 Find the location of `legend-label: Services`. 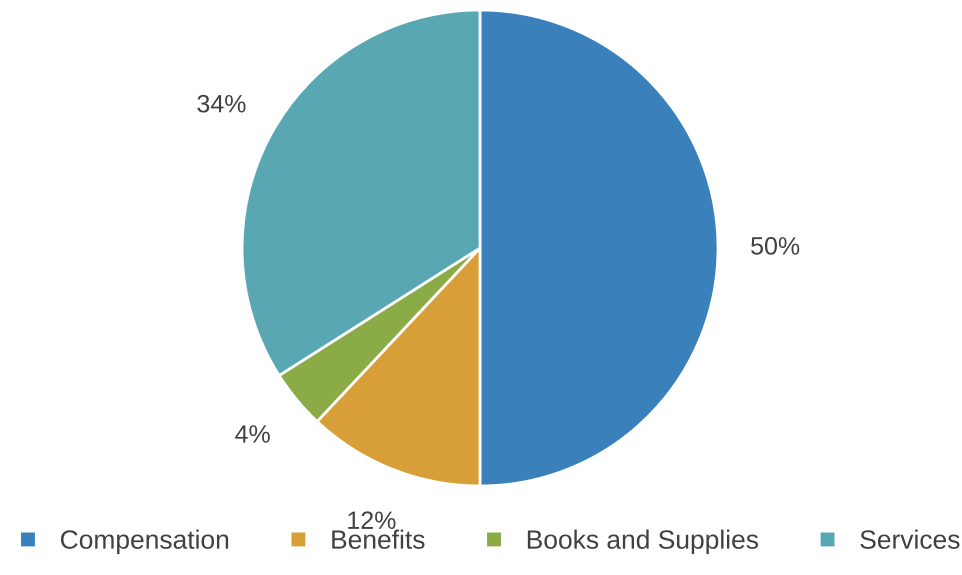

legend-label: Services is located at coordinates (910, 539).